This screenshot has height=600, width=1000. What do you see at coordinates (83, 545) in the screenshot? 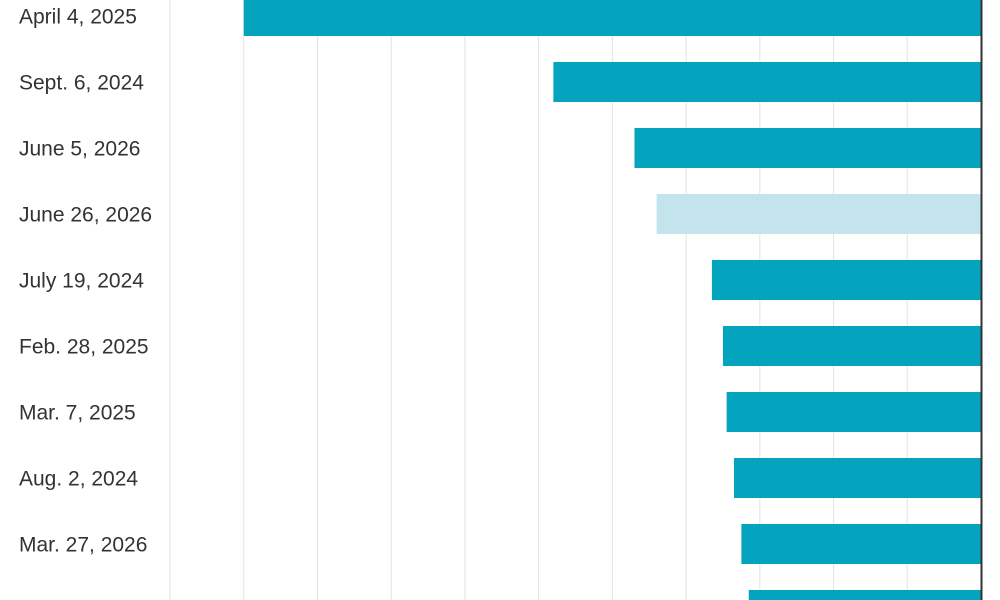
I see `y-tick-label: Mar. 27, 2026` at bounding box center [83, 545].